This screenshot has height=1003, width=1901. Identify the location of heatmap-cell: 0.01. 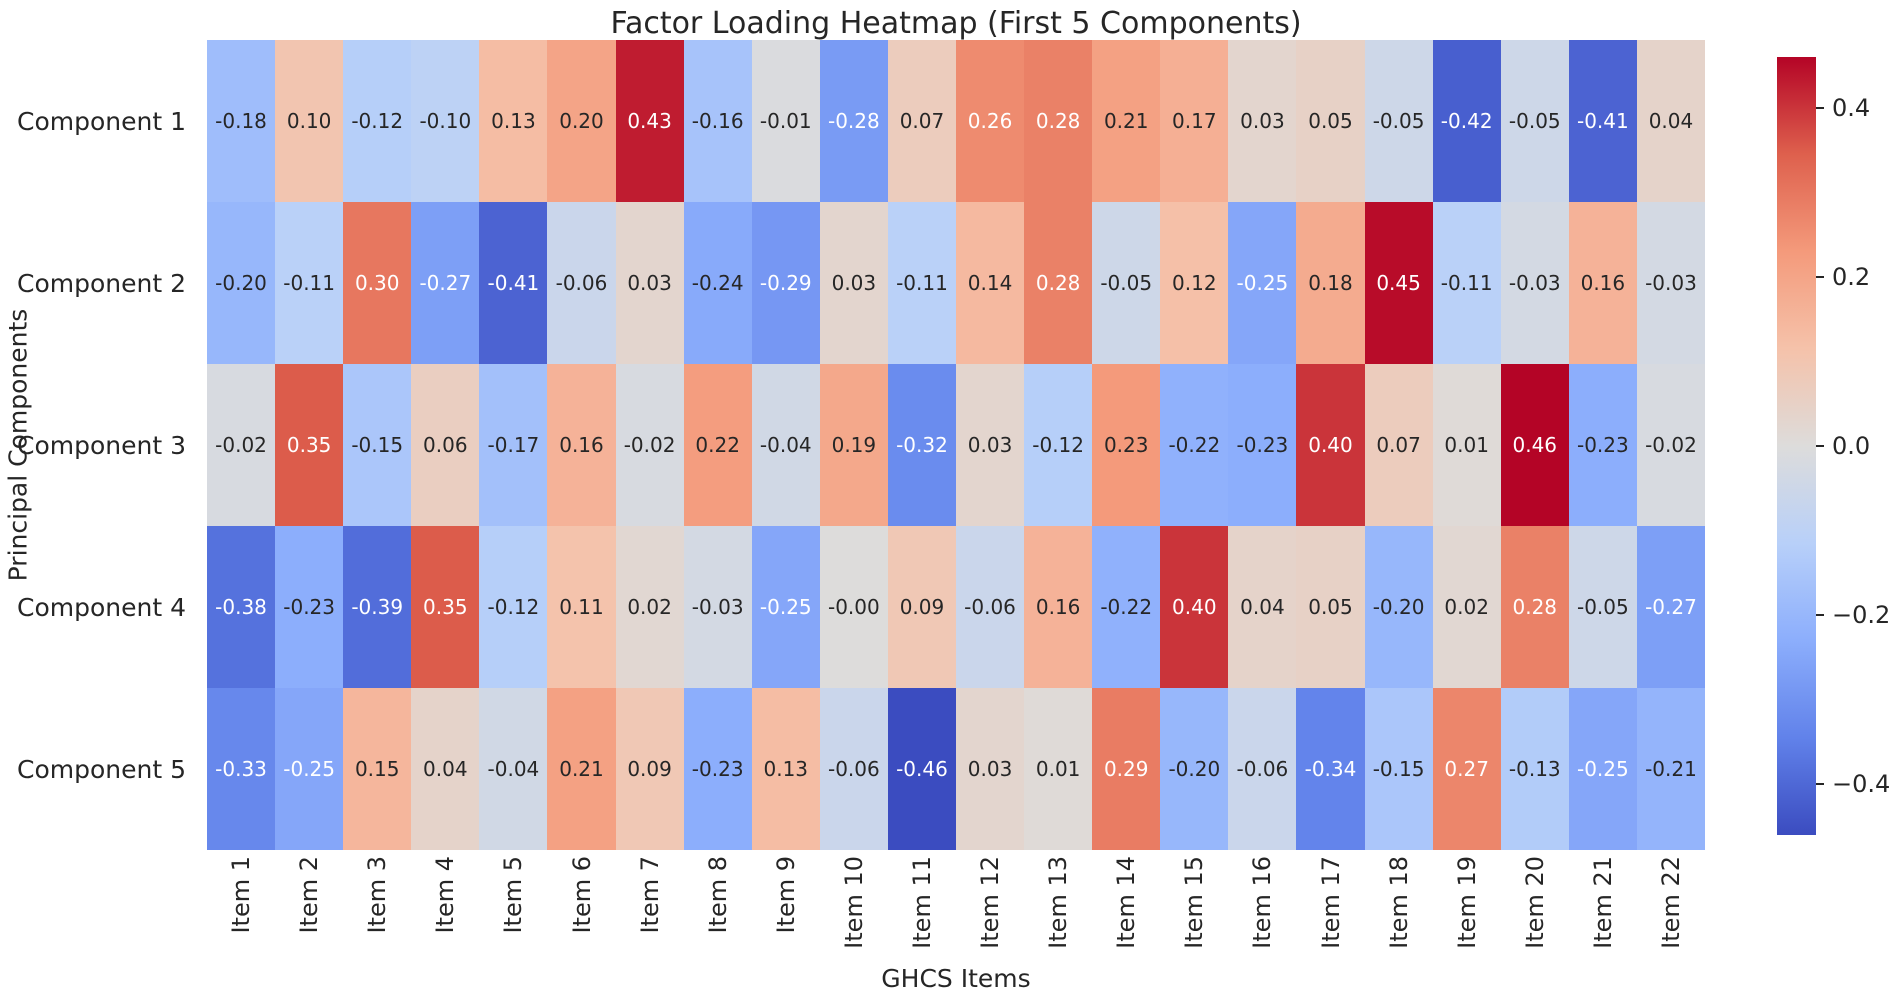
(1058, 769).